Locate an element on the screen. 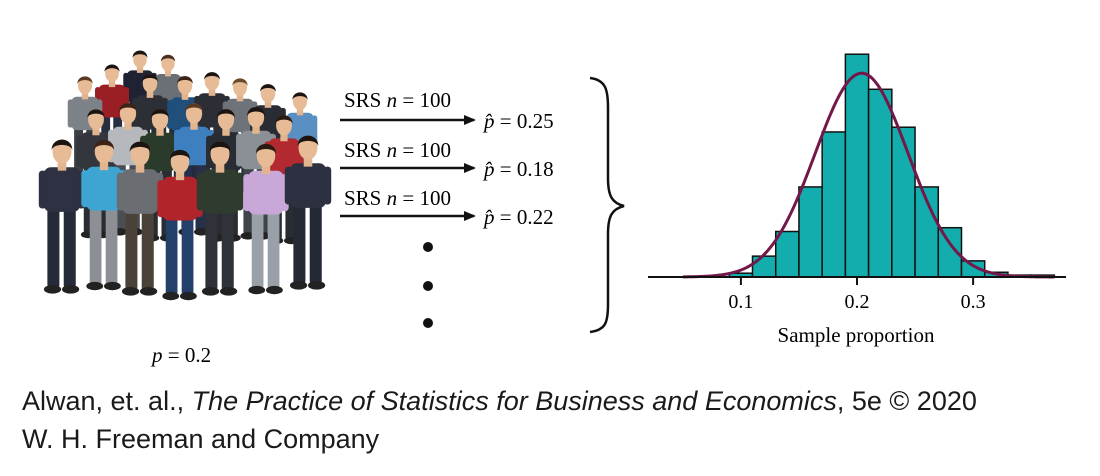  x-axis-label: Sample proportion is located at coordinates (856, 335).